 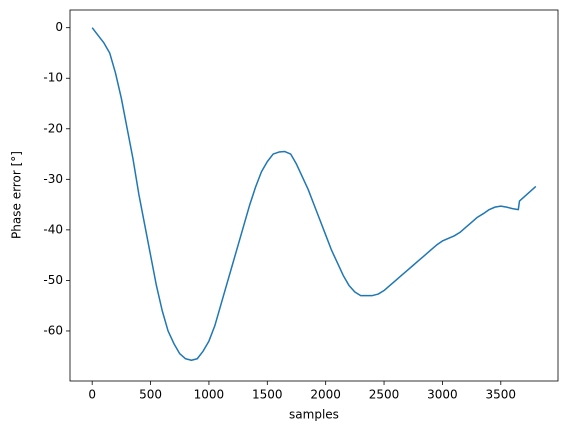 I want to click on x-tick-label: 1500, so click(x=267, y=395).